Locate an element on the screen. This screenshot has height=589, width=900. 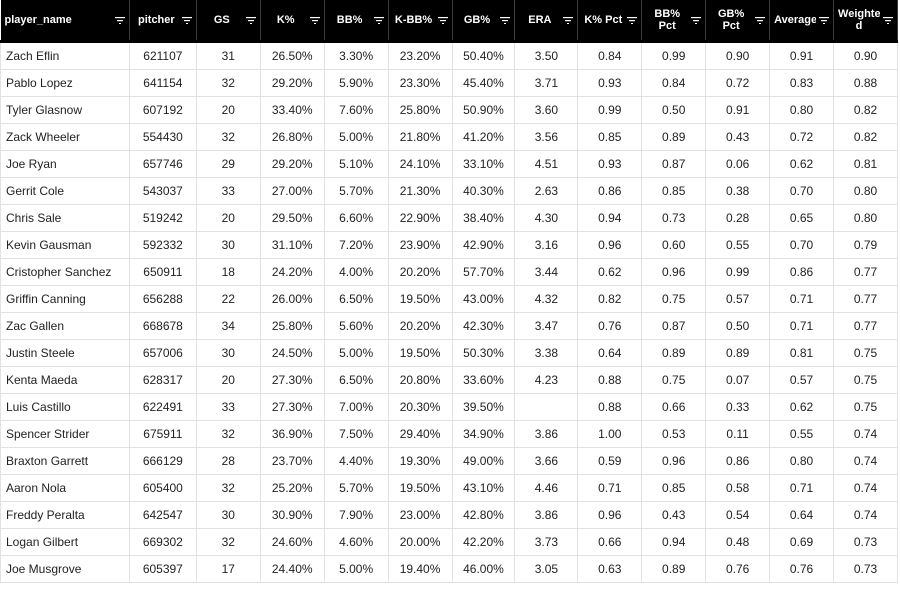
cell-kpct: 36.90% is located at coordinates (292, 434).